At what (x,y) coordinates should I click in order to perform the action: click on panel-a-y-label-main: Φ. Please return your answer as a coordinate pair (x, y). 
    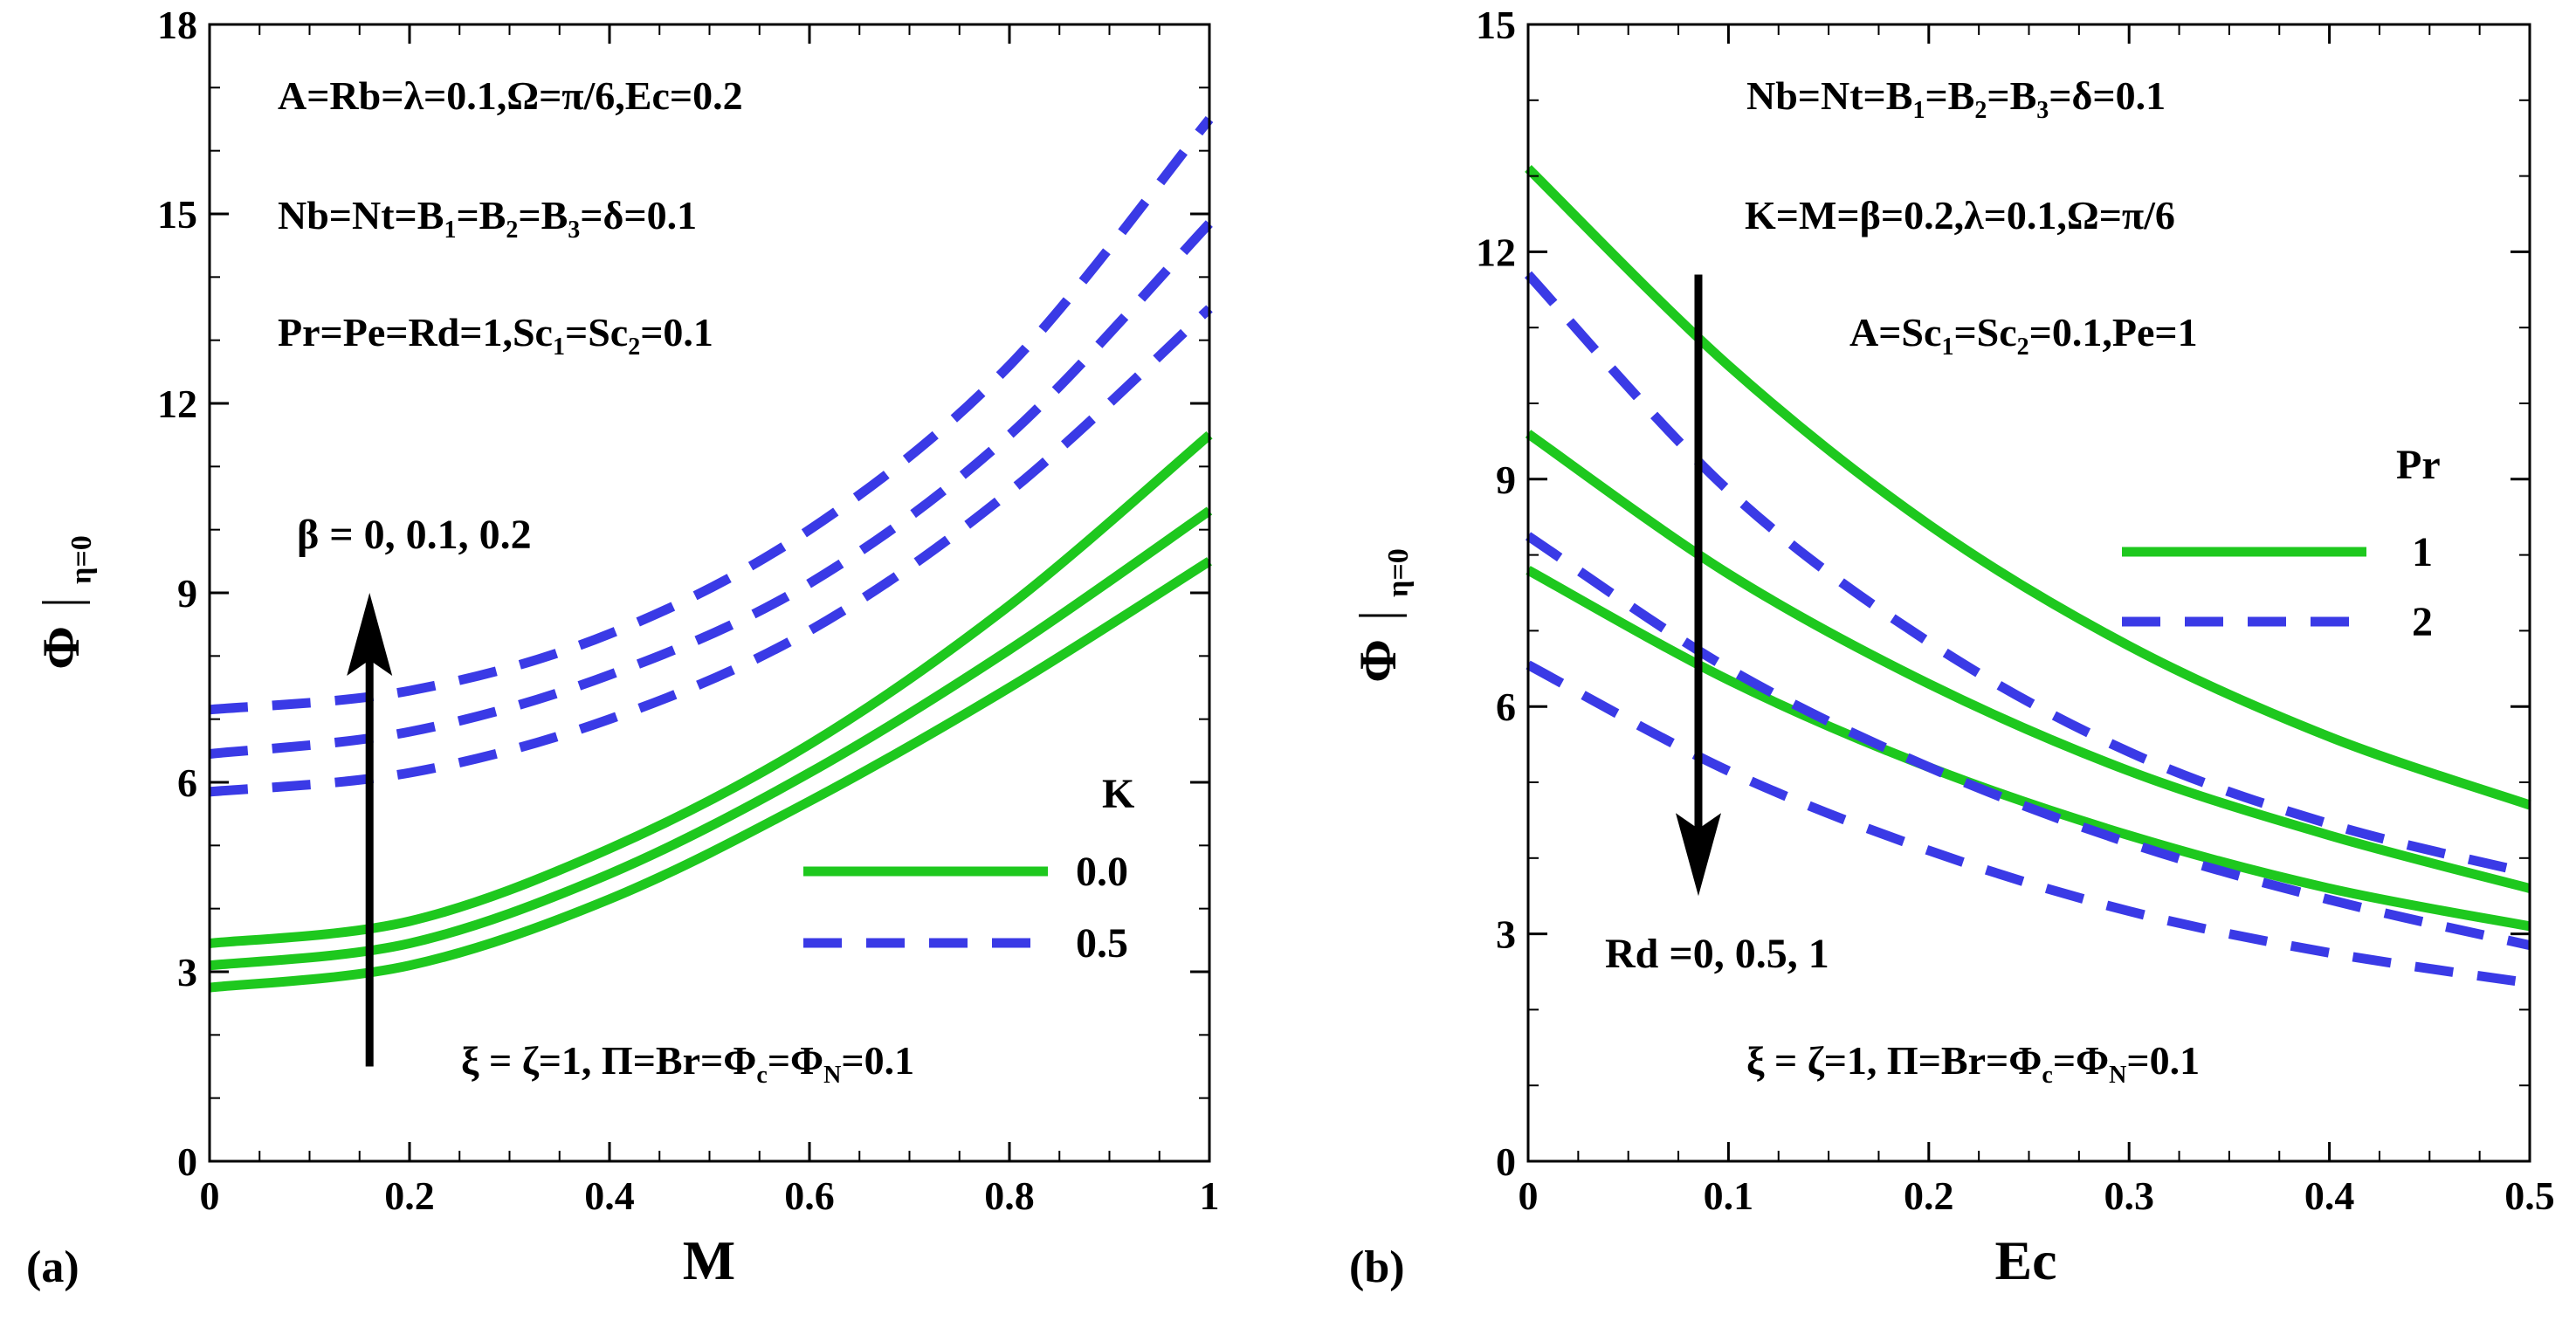
    Looking at the image, I should click on (61, 648).